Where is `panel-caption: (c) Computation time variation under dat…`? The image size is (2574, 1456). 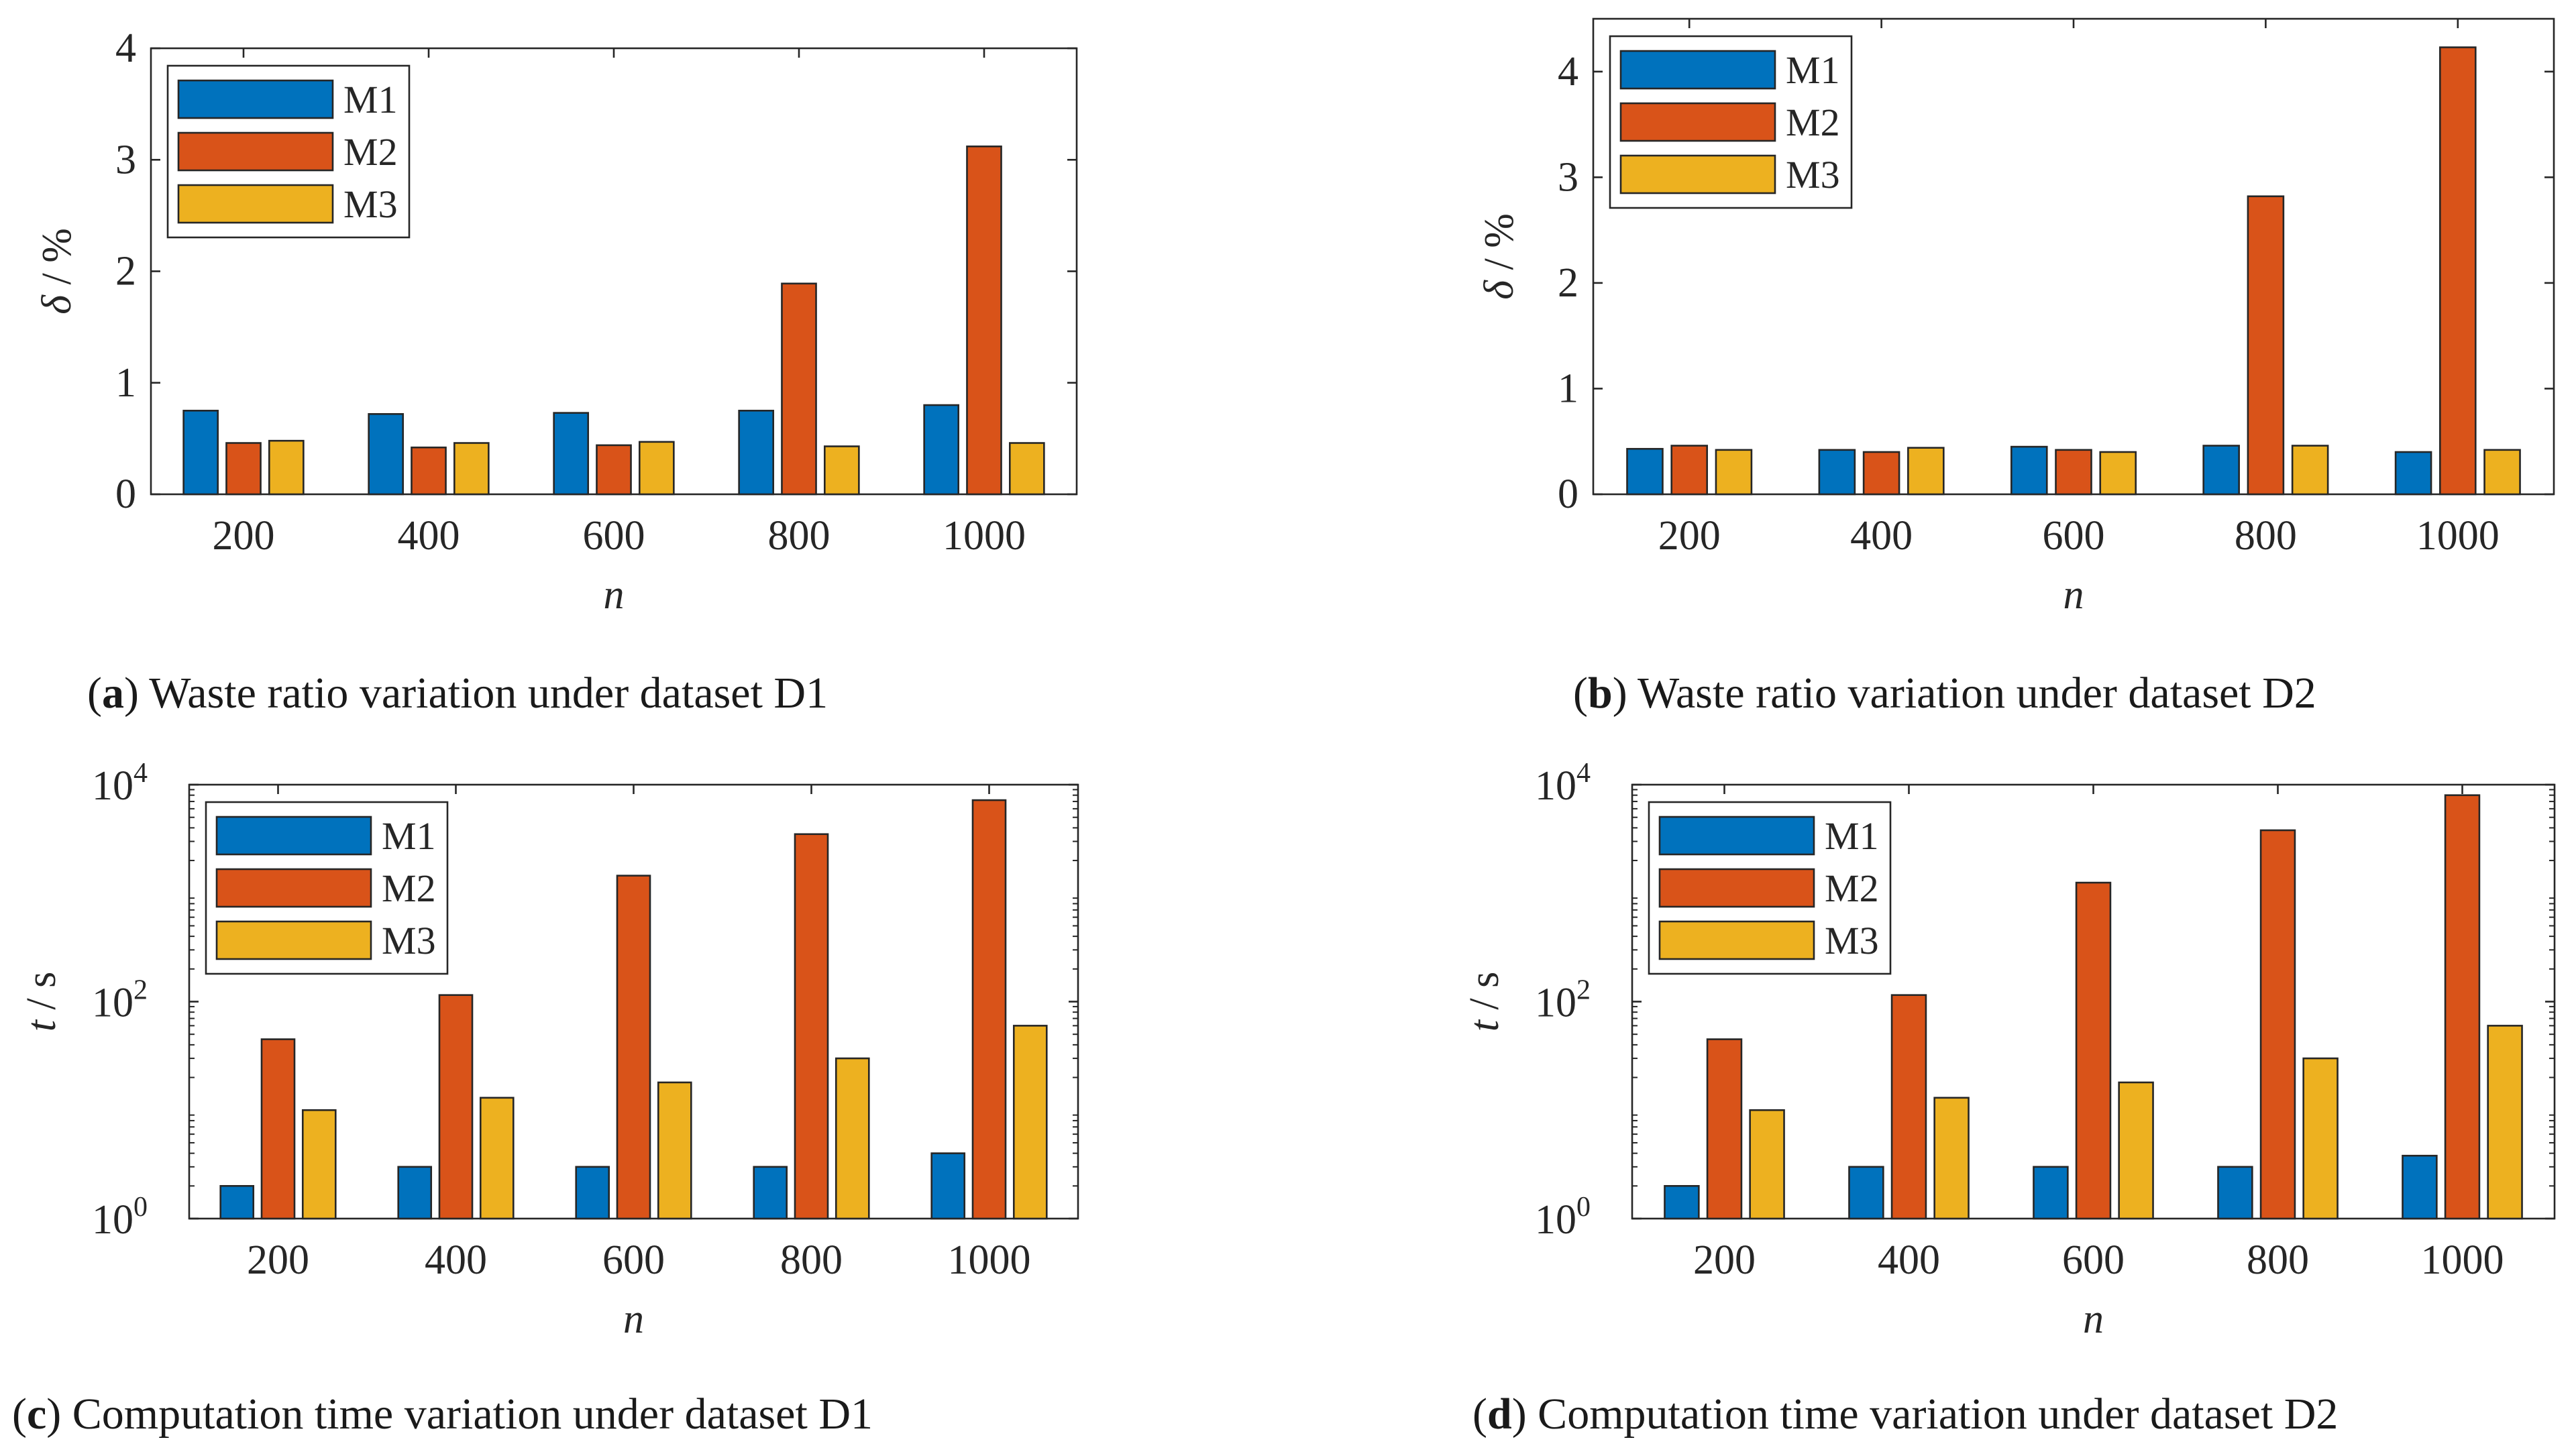
panel-caption: (c) Computation time variation under dat… is located at coordinates (442, 1414).